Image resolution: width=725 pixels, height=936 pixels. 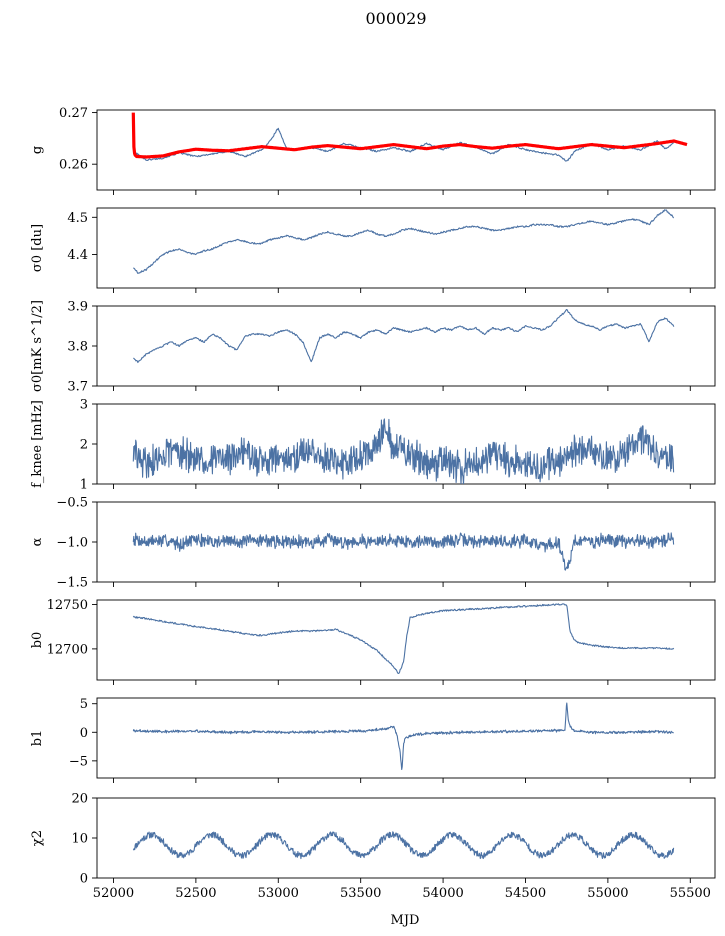 I want to click on panel-b1: −5 0 5 b1, so click(x=373, y=740).